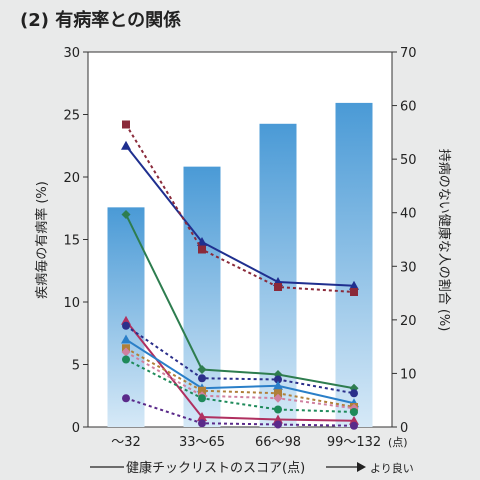 The height and width of the screenshot is (480, 480). I want to click on left-axis-label: 疾病毎の有病率 (%), so click(42, 240).